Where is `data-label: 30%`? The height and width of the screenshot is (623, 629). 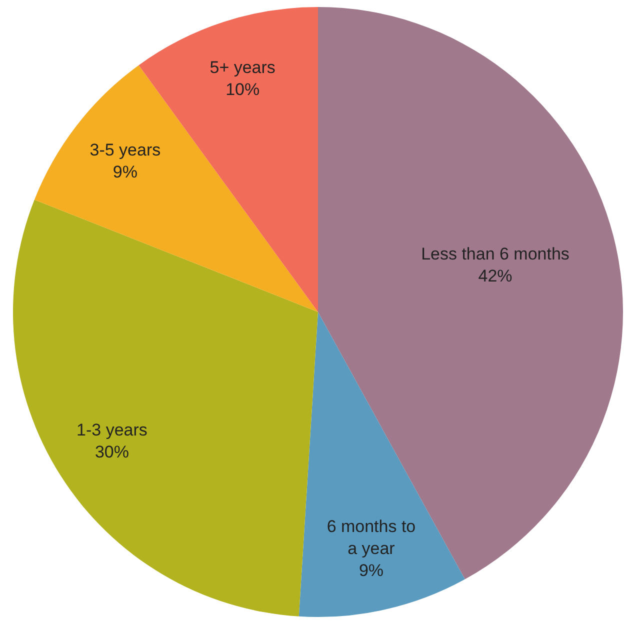 data-label: 30% is located at coordinates (111, 452).